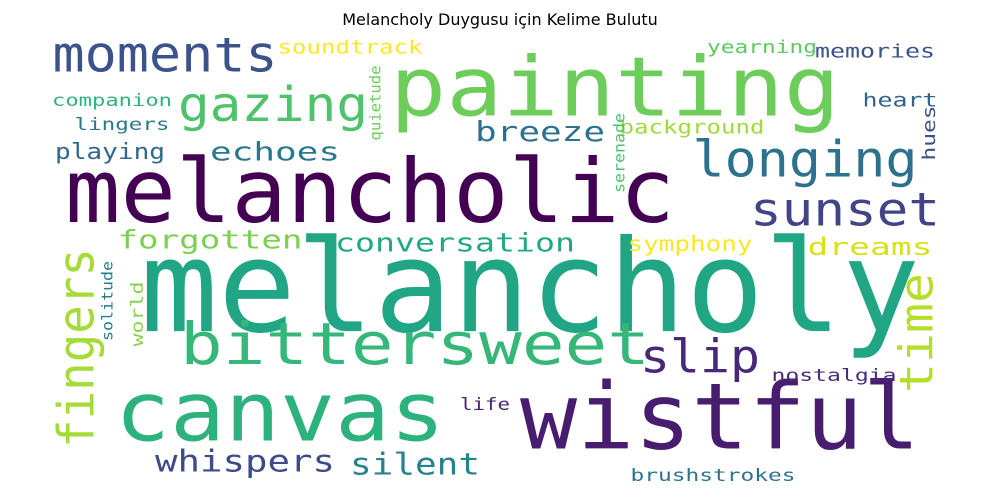 The width and height of the screenshot is (1000, 500). I want to click on word-heart: heart, so click(900, 101).